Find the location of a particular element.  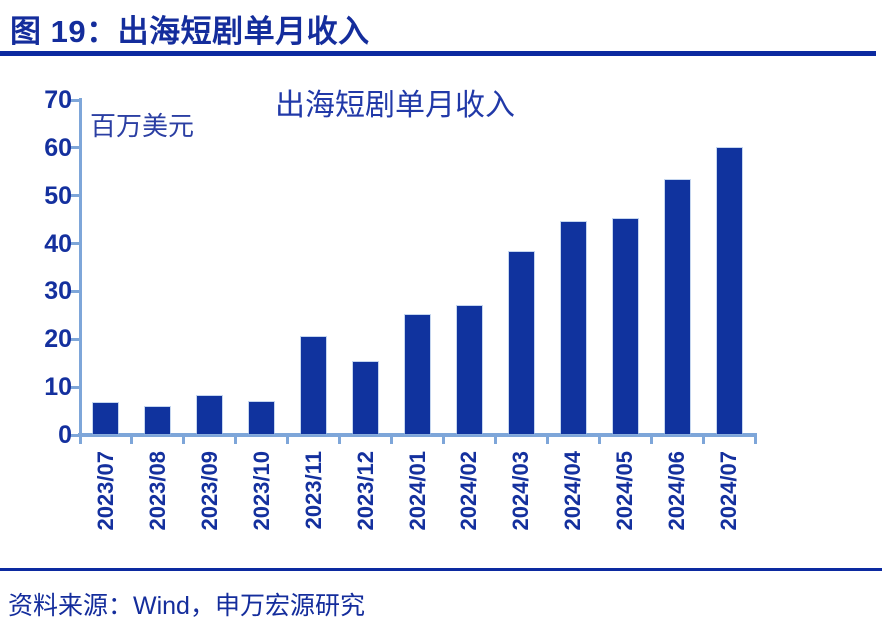

figure-caption: 图 19：出海短剧单月收入 is located at coordinates (190, 31).